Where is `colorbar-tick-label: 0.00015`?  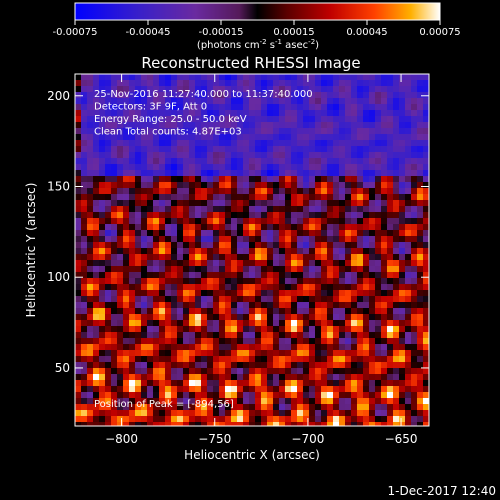 colorbar-tick-label: 0.00015 is located at coordinates (293, 32).